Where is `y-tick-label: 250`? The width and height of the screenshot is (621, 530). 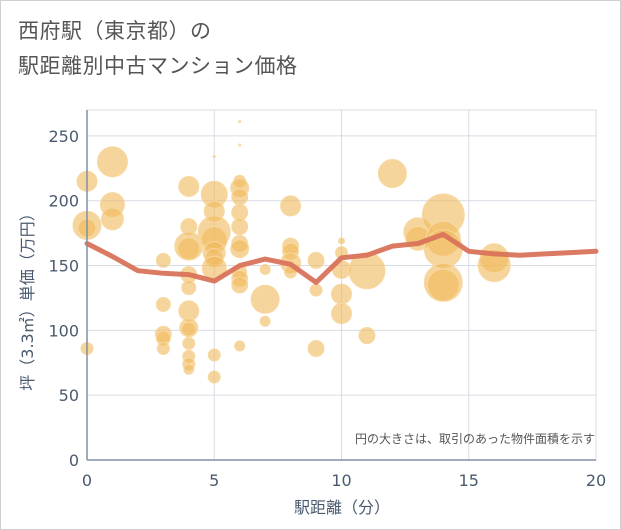 y-tick-label: 250 is located at coordinates (63, 136).